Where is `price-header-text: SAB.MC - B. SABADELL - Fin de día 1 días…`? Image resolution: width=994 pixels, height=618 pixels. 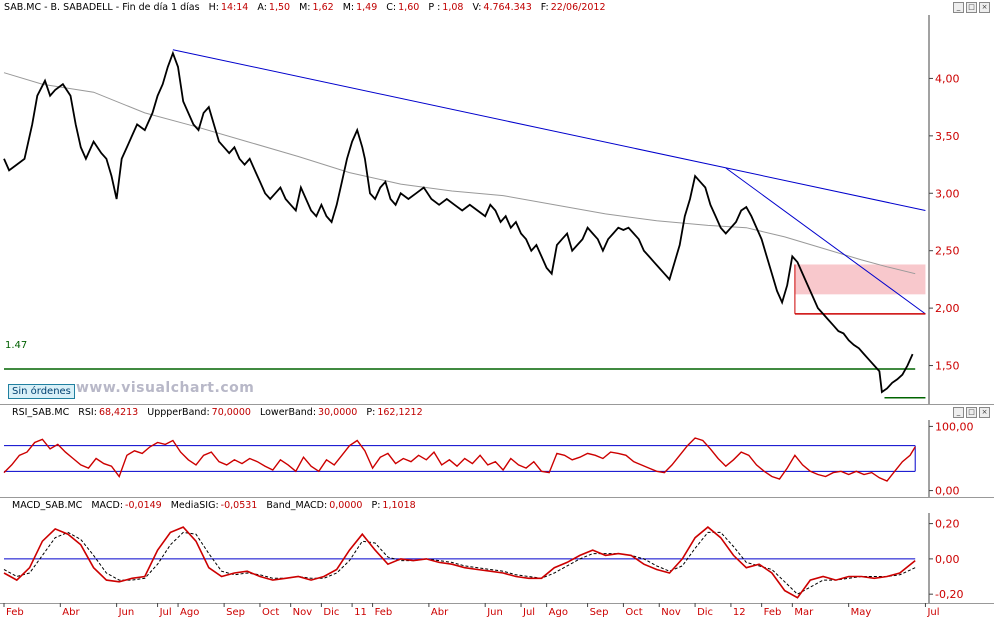
price-header-text: SAB.MC - B. SABADELL - Fin de día 1 días… is located at coordinates (308, 7).